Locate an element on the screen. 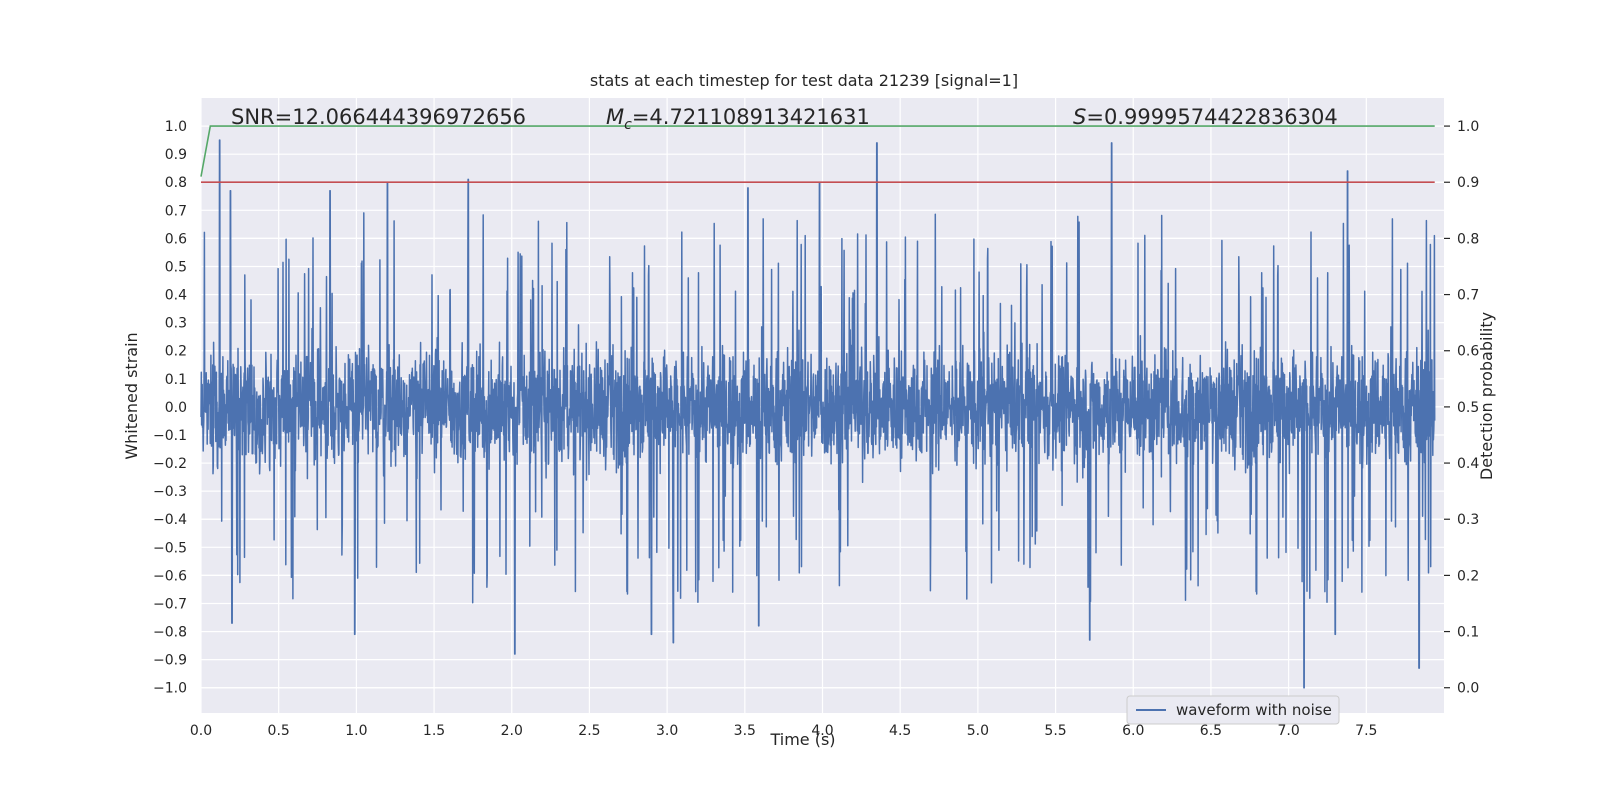  y-tick-label: −0.8 is located at coordinates (170, 633).